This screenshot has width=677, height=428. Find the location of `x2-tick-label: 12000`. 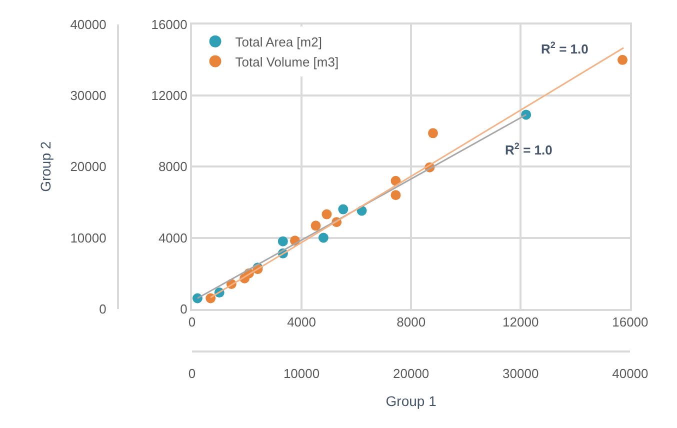

x2-tick-label: 12000 is located at coordinates (520, 322).